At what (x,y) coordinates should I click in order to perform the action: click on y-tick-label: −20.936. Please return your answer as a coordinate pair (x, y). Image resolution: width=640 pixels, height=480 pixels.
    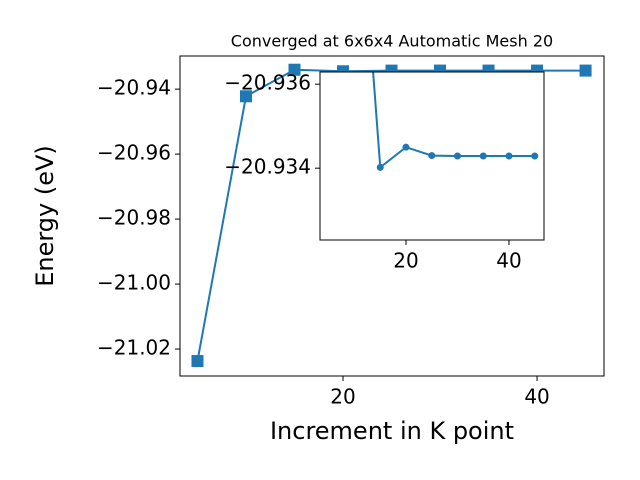
    Looking at the image, I should click on (267, 83).